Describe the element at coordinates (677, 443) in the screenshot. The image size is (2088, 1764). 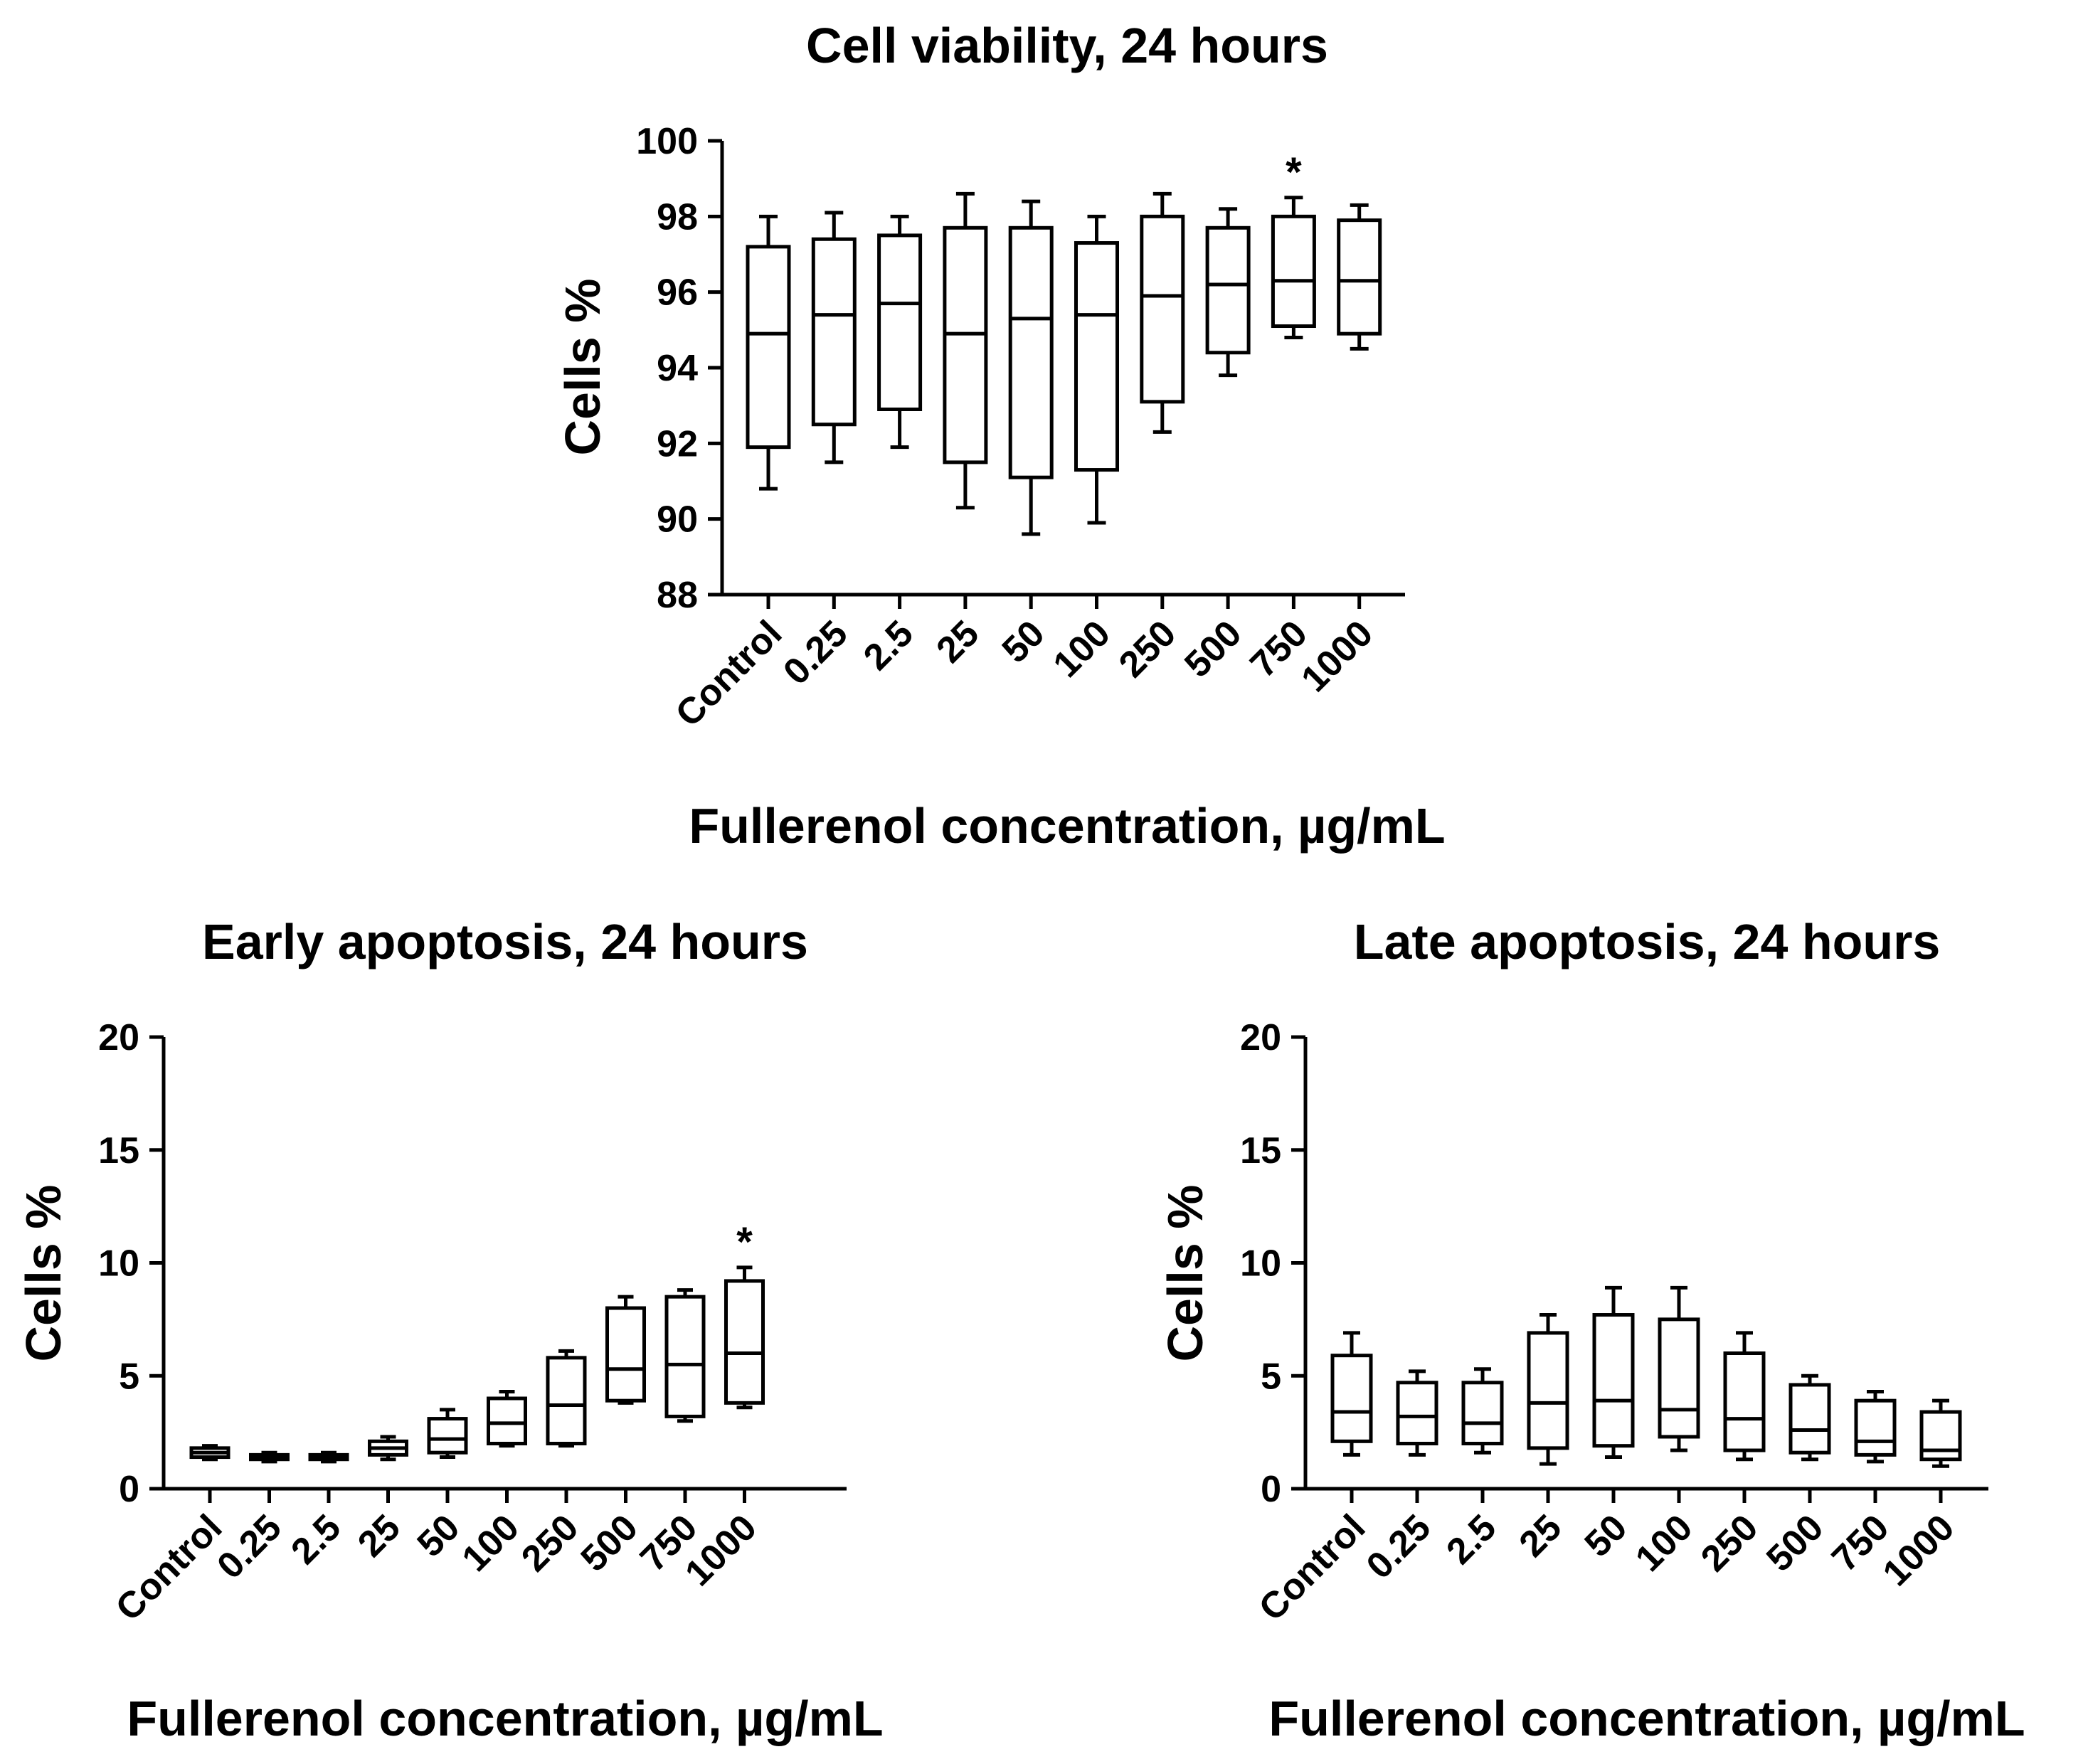
I see `y-tick-label: 92` at that location.